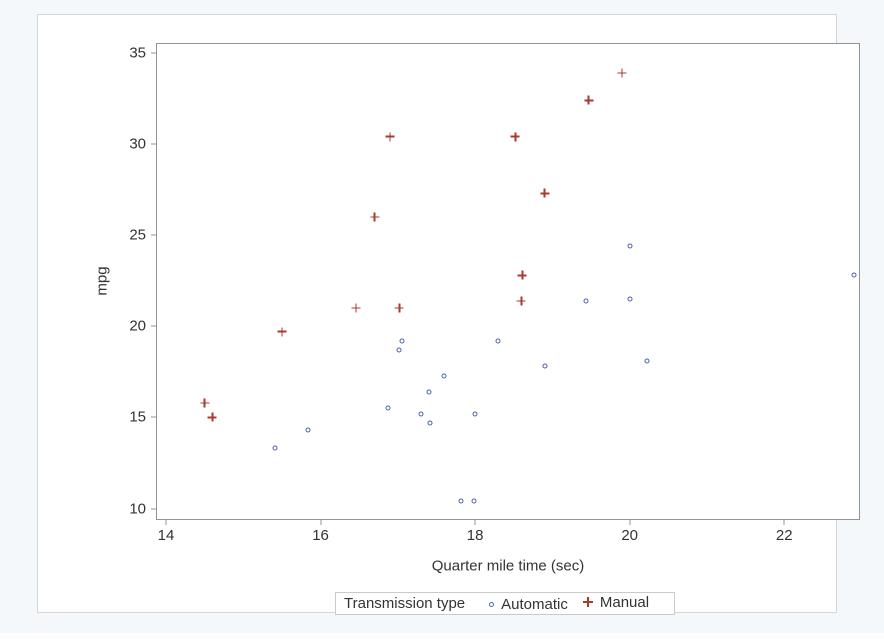 This screenshot has height=639, width=884. What do you see at coordinates (137, 417) in the screenshot?
I see `y-tick-label: 15` at bounding box center [137, 417].